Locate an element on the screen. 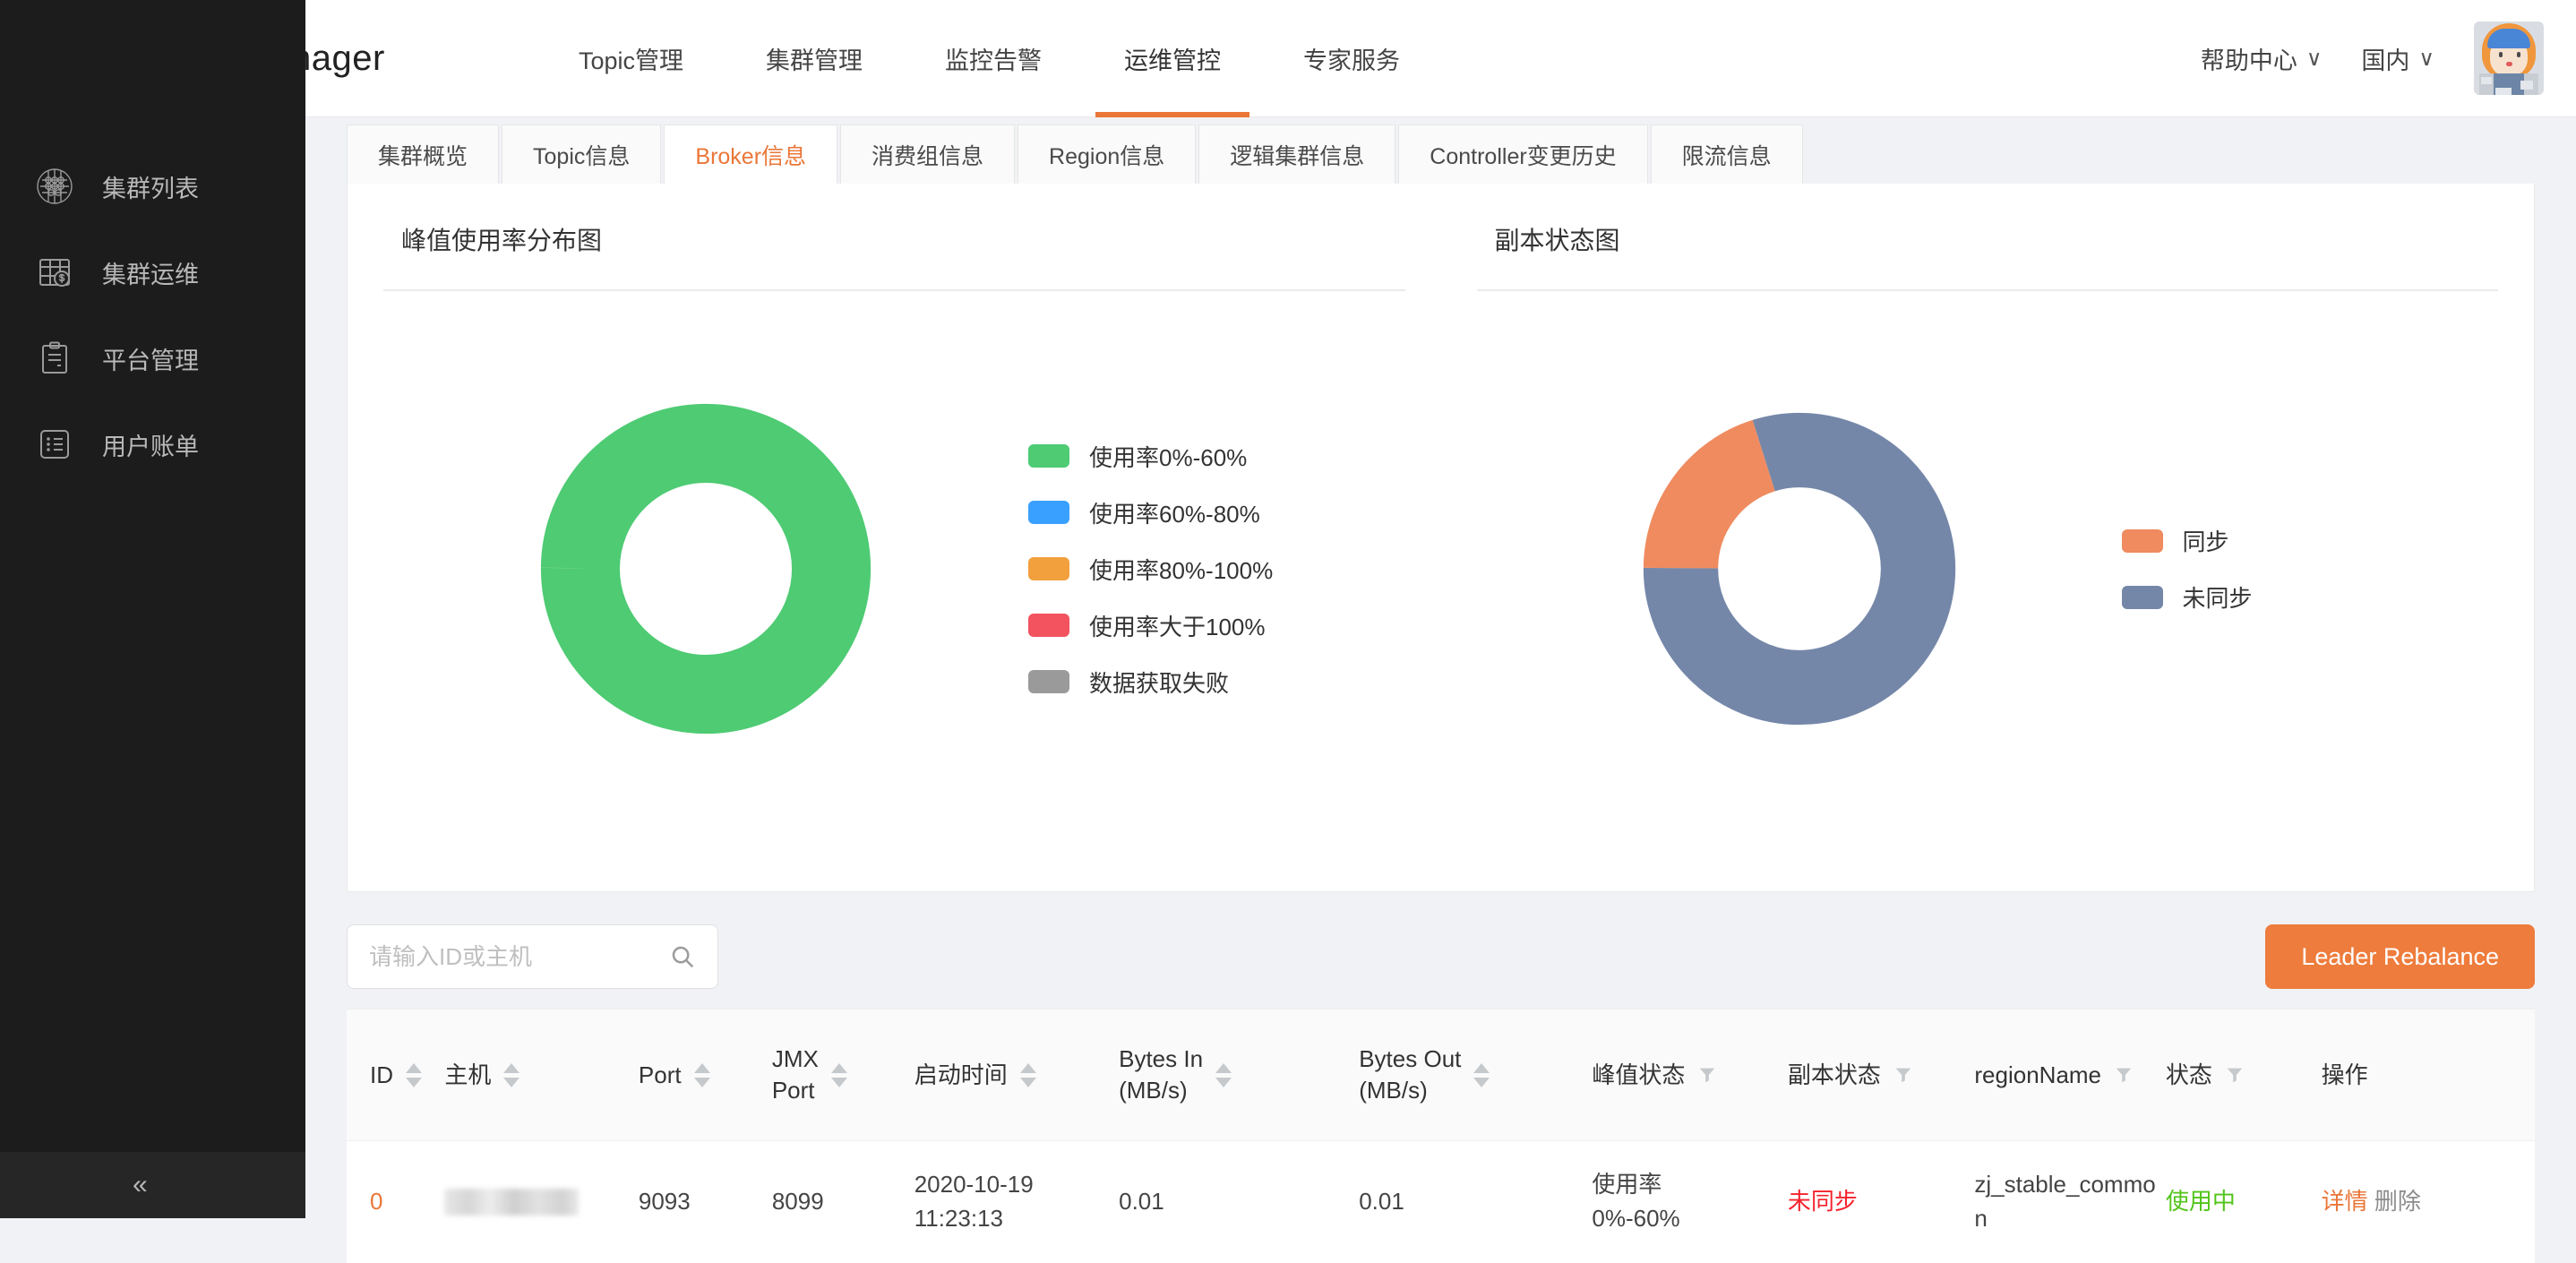 The image size is (2576, 1263). sidebar-item-user-bill: 用户账单 is located at coordinates (152, 444).